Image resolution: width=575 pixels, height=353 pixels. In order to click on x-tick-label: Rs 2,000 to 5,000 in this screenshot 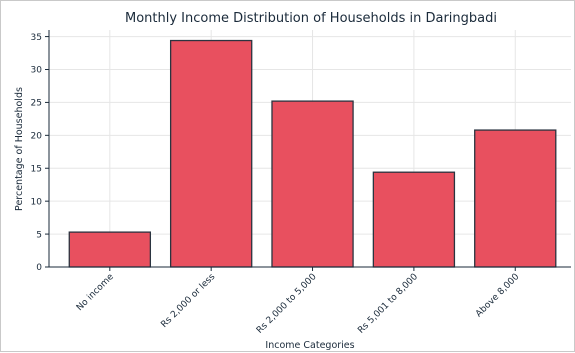, I will do `click(287, 304)`.